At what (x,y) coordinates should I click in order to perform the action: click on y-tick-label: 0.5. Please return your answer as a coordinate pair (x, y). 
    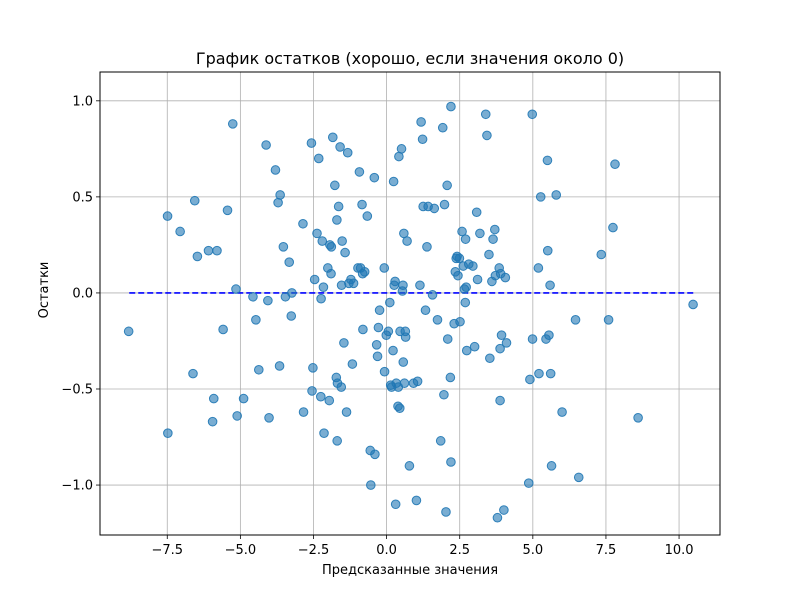
    Looking at the image, I should click on (82, 197).